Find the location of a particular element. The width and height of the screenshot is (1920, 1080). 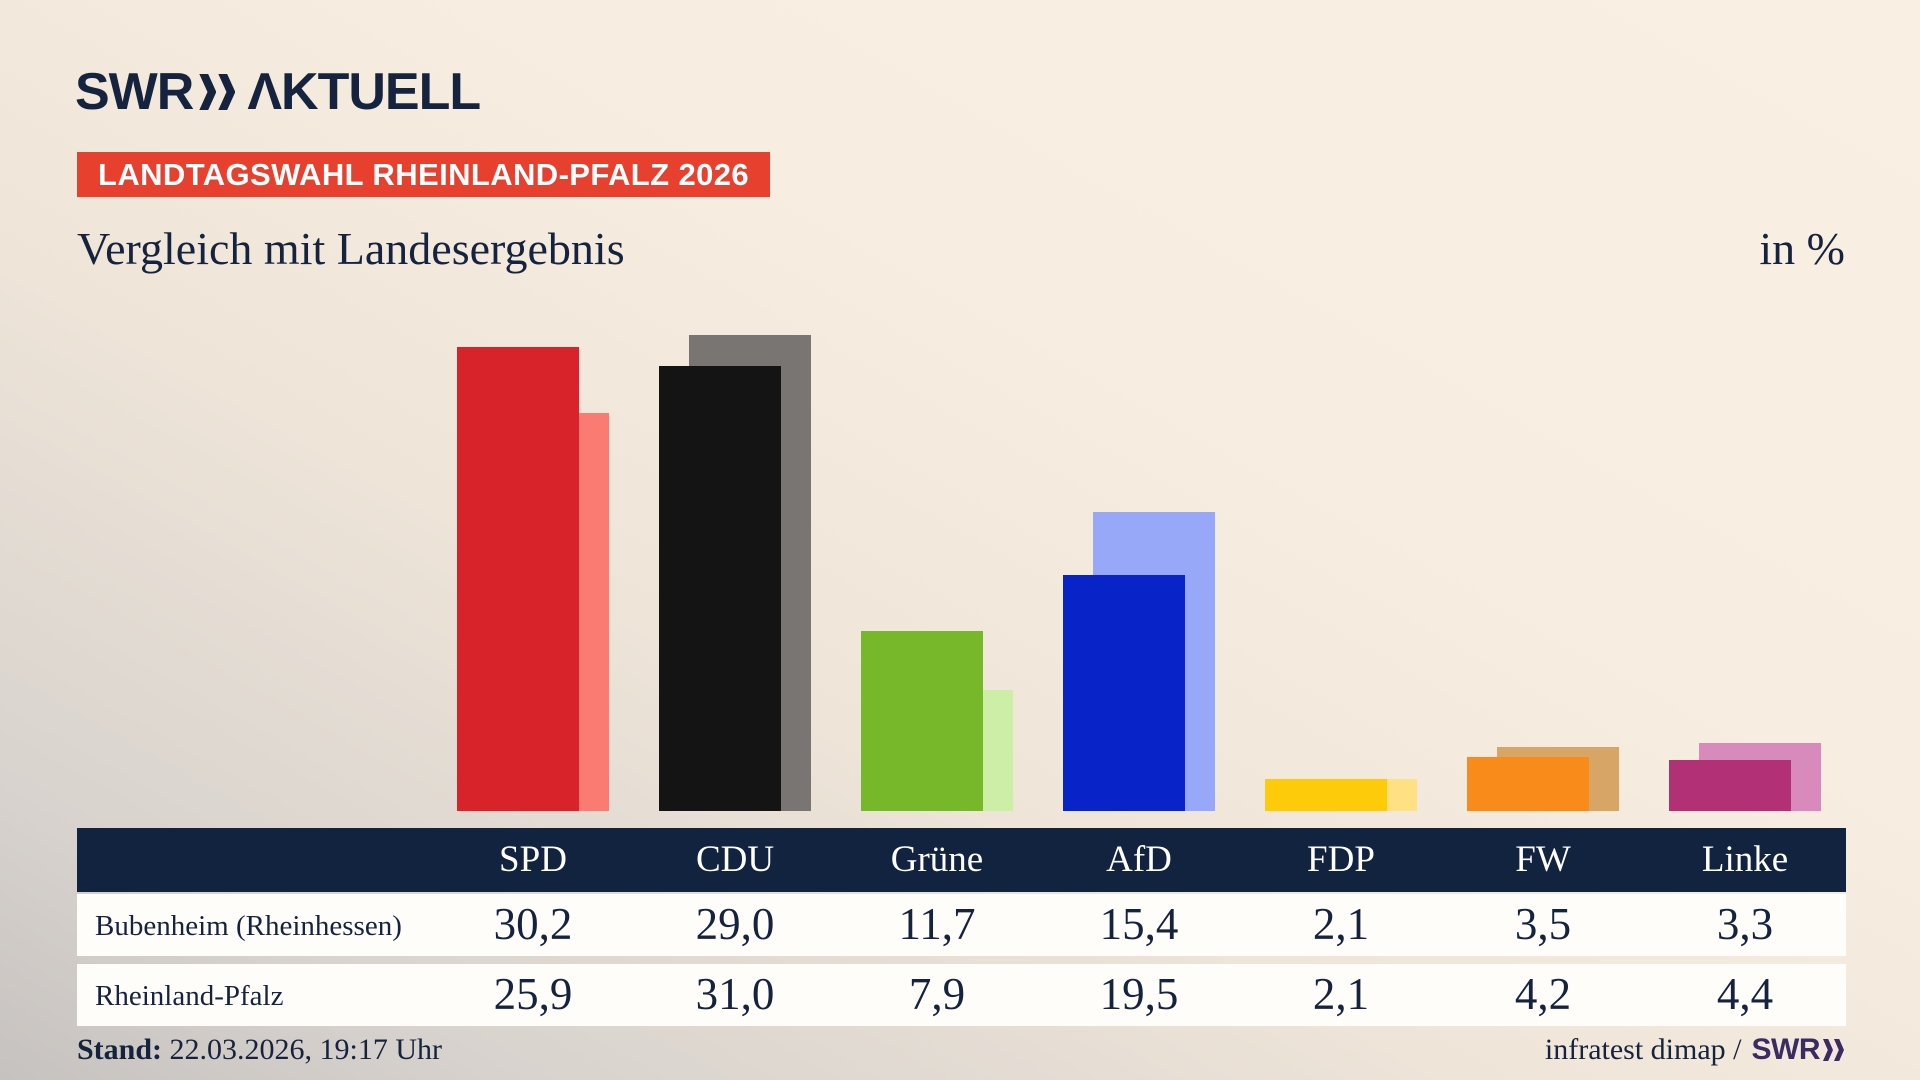

header-cell-fdp: FDP is located at coordinates (1341, 859).